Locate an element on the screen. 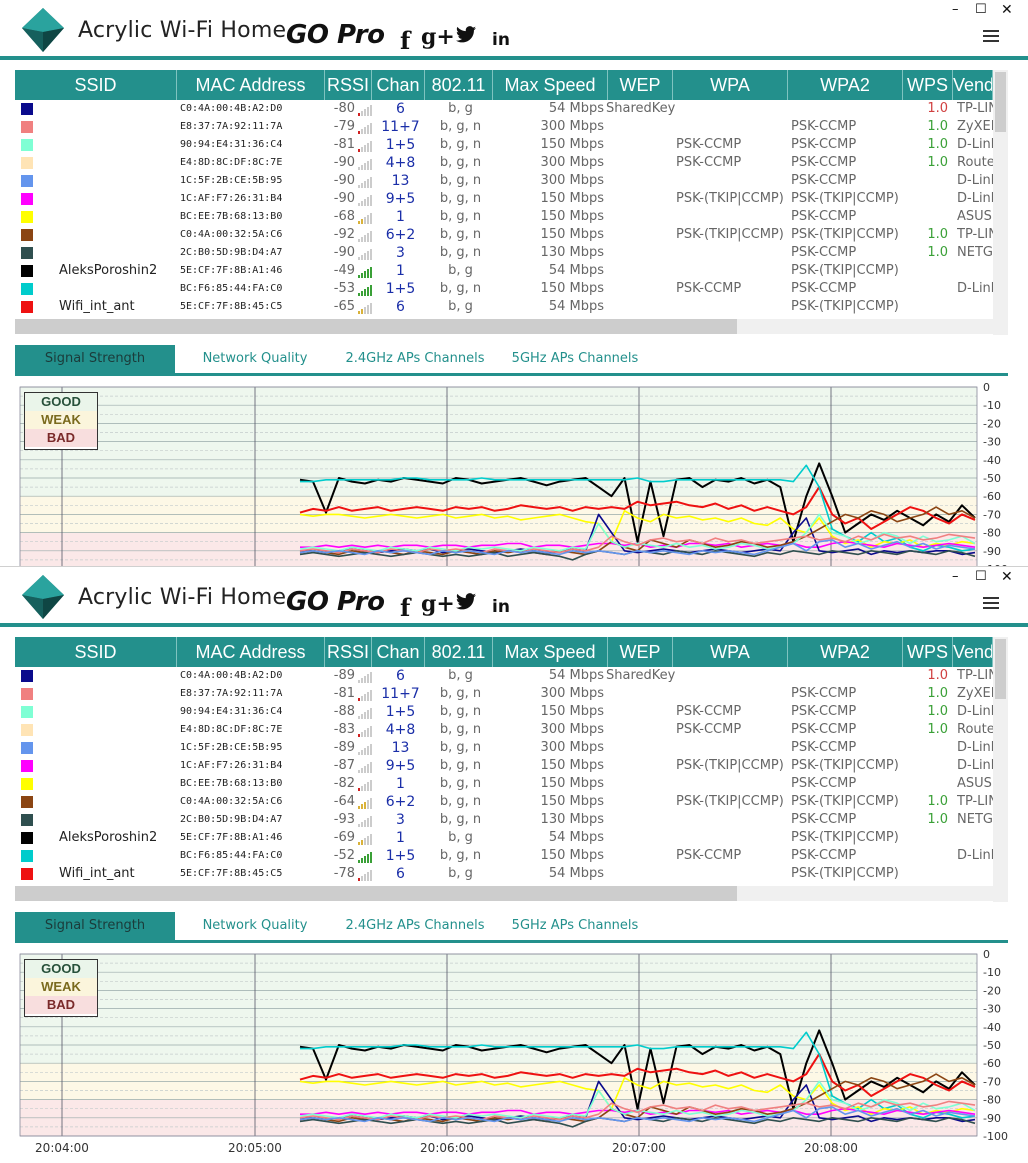 Image resolution: width=1028 pixels, height=1163 pixels. cell-chan: 3 is located at coordinates (400, 253).